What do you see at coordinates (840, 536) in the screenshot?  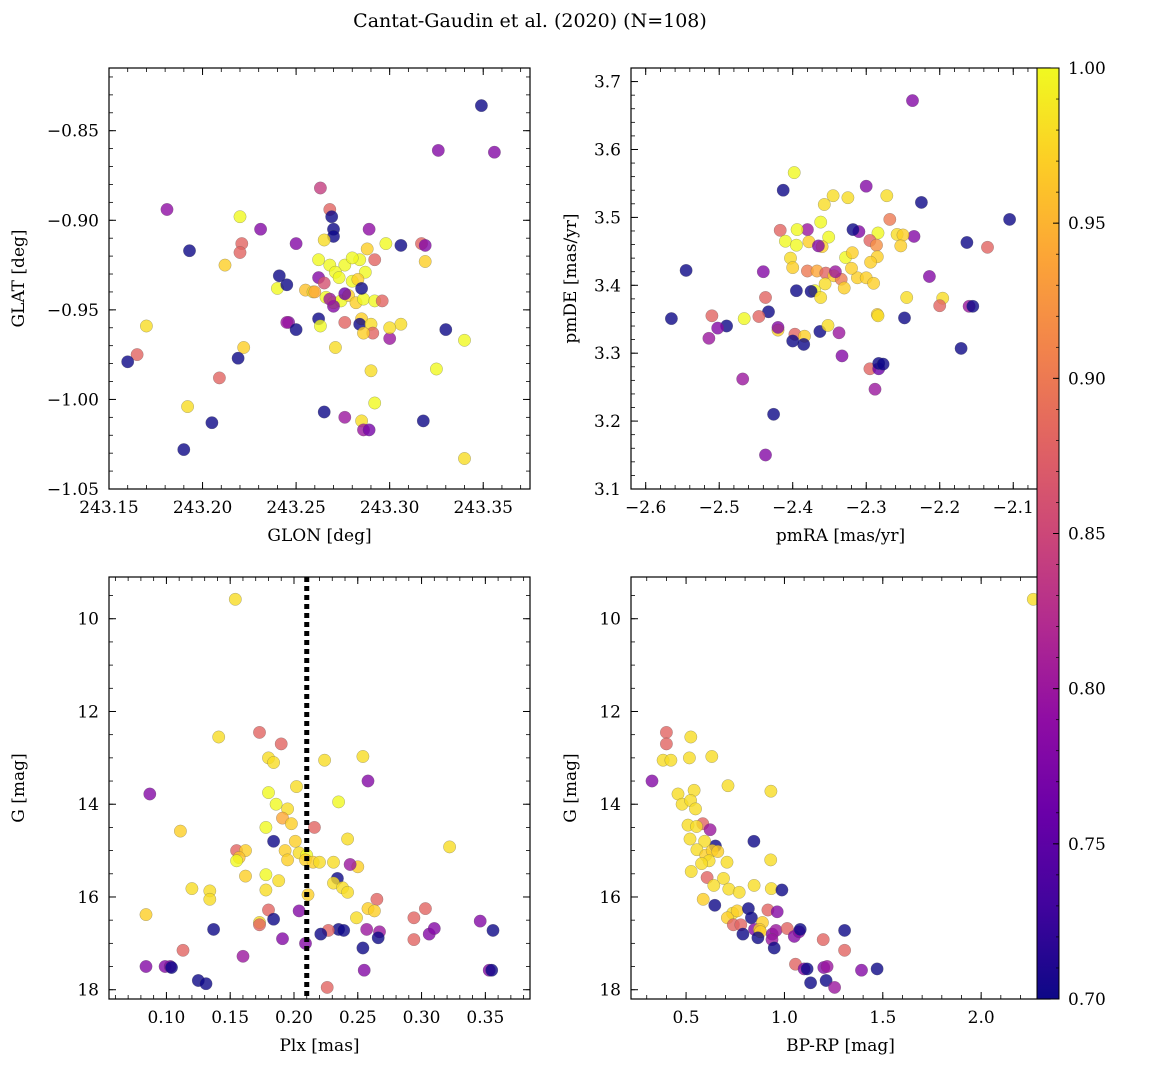 I see `x-axis-label: pmRA [mas/yr]` at bounding box center [840, 536].